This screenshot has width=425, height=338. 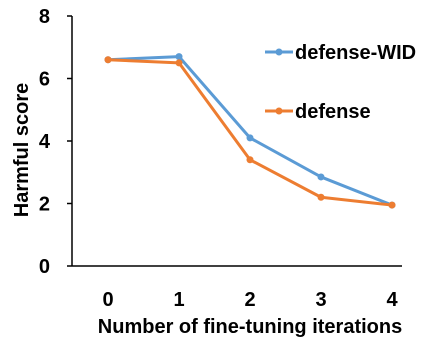 What do you see at coordinates (22, 150) in the screenshot?
I see `y-axis-title: Harmful score` at bounding box center [22, 150].